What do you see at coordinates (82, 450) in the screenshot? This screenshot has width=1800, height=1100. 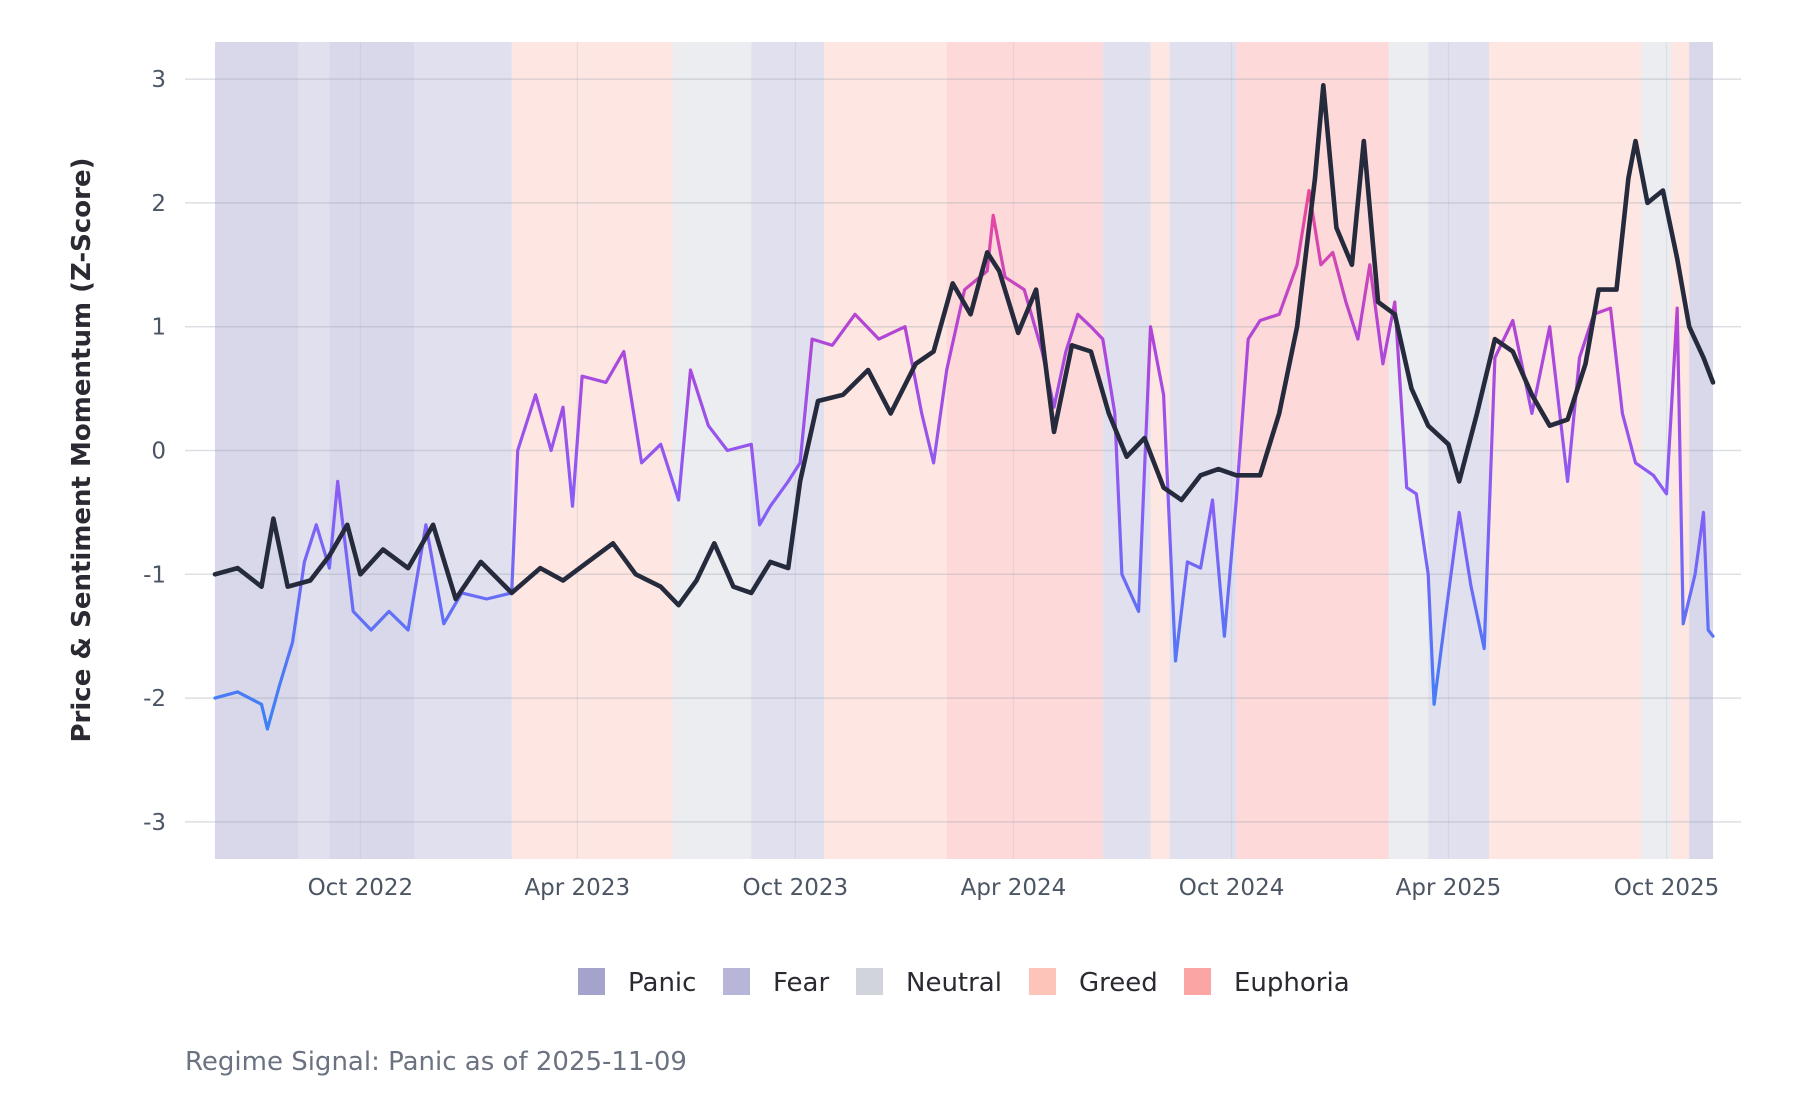 I see `y-axis-title: Price & Sentiment Momentum (Z-Score)` at bounding box center [82, 450].